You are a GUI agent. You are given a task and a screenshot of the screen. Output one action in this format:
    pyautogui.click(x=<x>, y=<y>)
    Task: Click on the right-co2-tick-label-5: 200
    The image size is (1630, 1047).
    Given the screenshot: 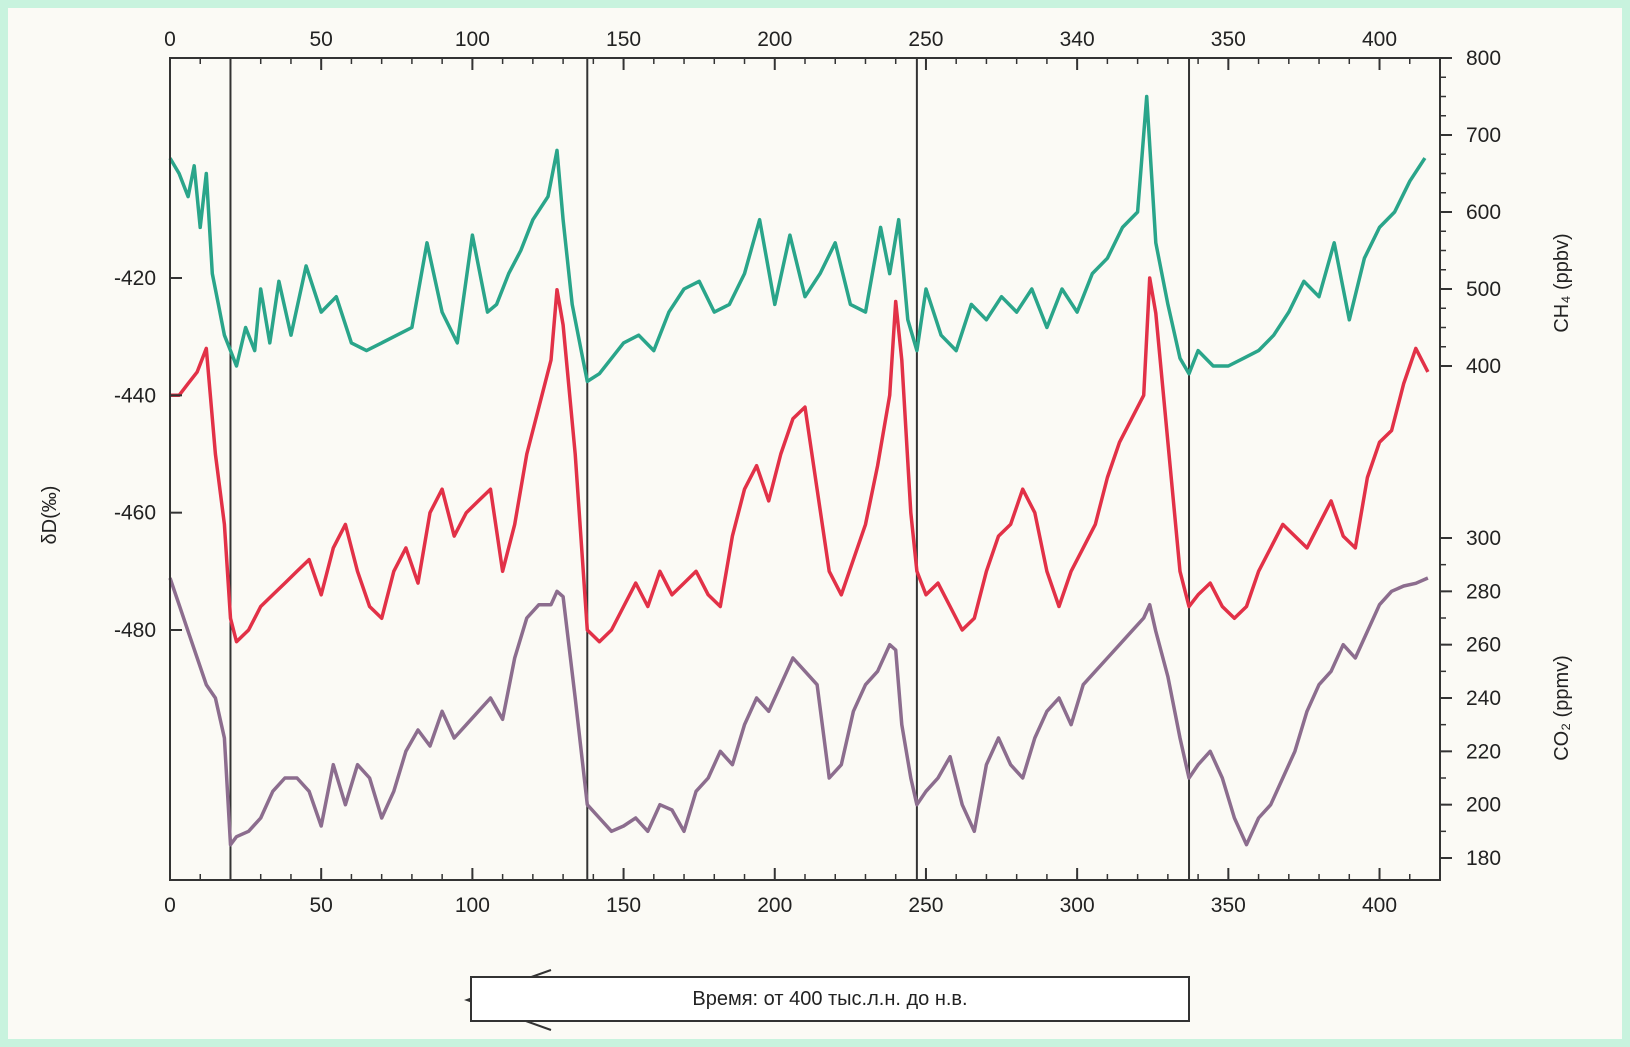 What is the action you would take?
    pyautogui.click(x=1483, y=805)
    